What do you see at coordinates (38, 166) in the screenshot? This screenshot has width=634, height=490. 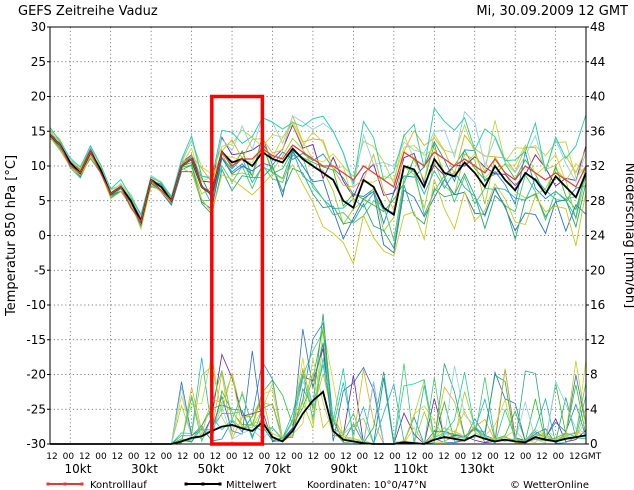 I see `y-left-tick-label: 10` at bounding box center [38, 166].